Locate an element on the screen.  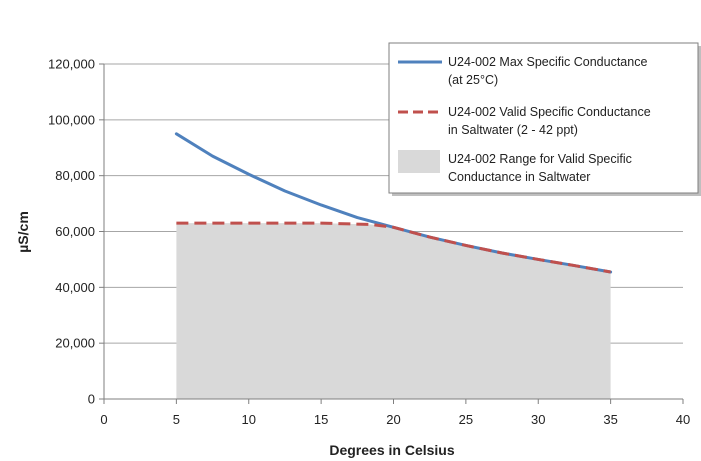
x-tick-label: 5 is located at coordinates (176, 419).